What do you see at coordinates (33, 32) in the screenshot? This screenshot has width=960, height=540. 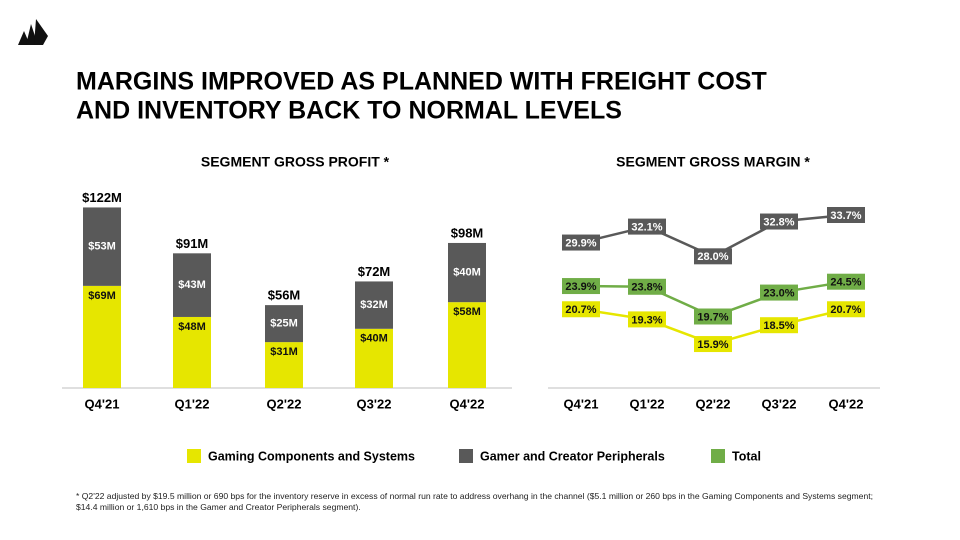 I see `logo` at bounding box center [33, 32].